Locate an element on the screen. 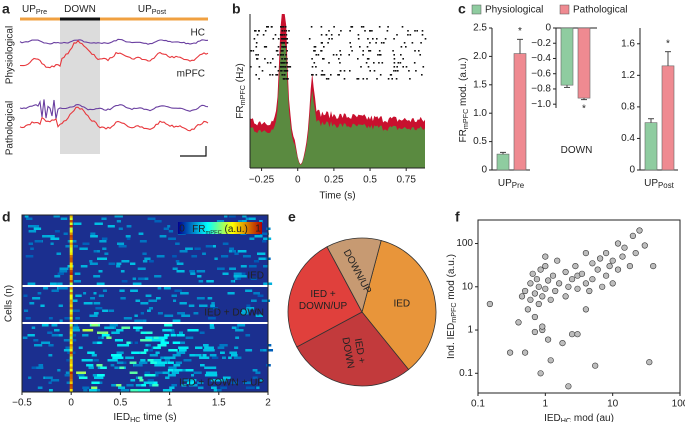 This screenshot has width=685, height=422. x-tick-label: 0.25 is located at coordinates (334, 180).